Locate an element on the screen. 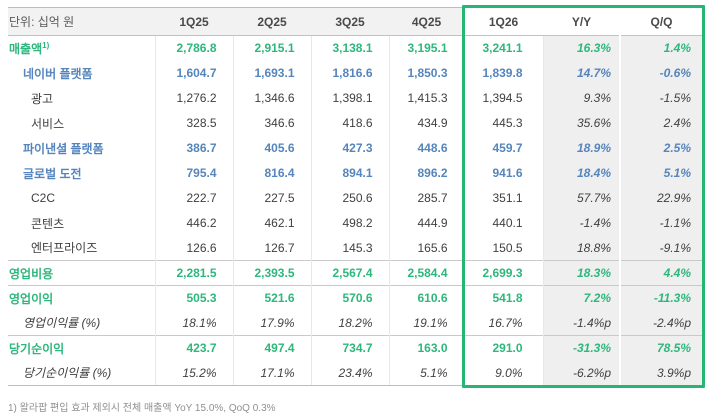  cell-content-qq: -1.1% is located at coordinates (661, 223).